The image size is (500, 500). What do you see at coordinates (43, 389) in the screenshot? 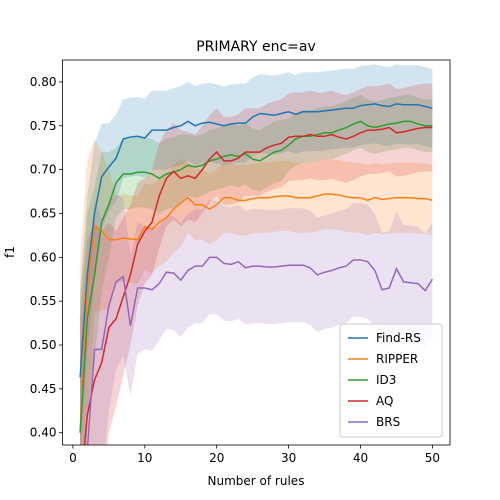
I see `y-tick-label: 0.45` at bounding box center [43, 389].